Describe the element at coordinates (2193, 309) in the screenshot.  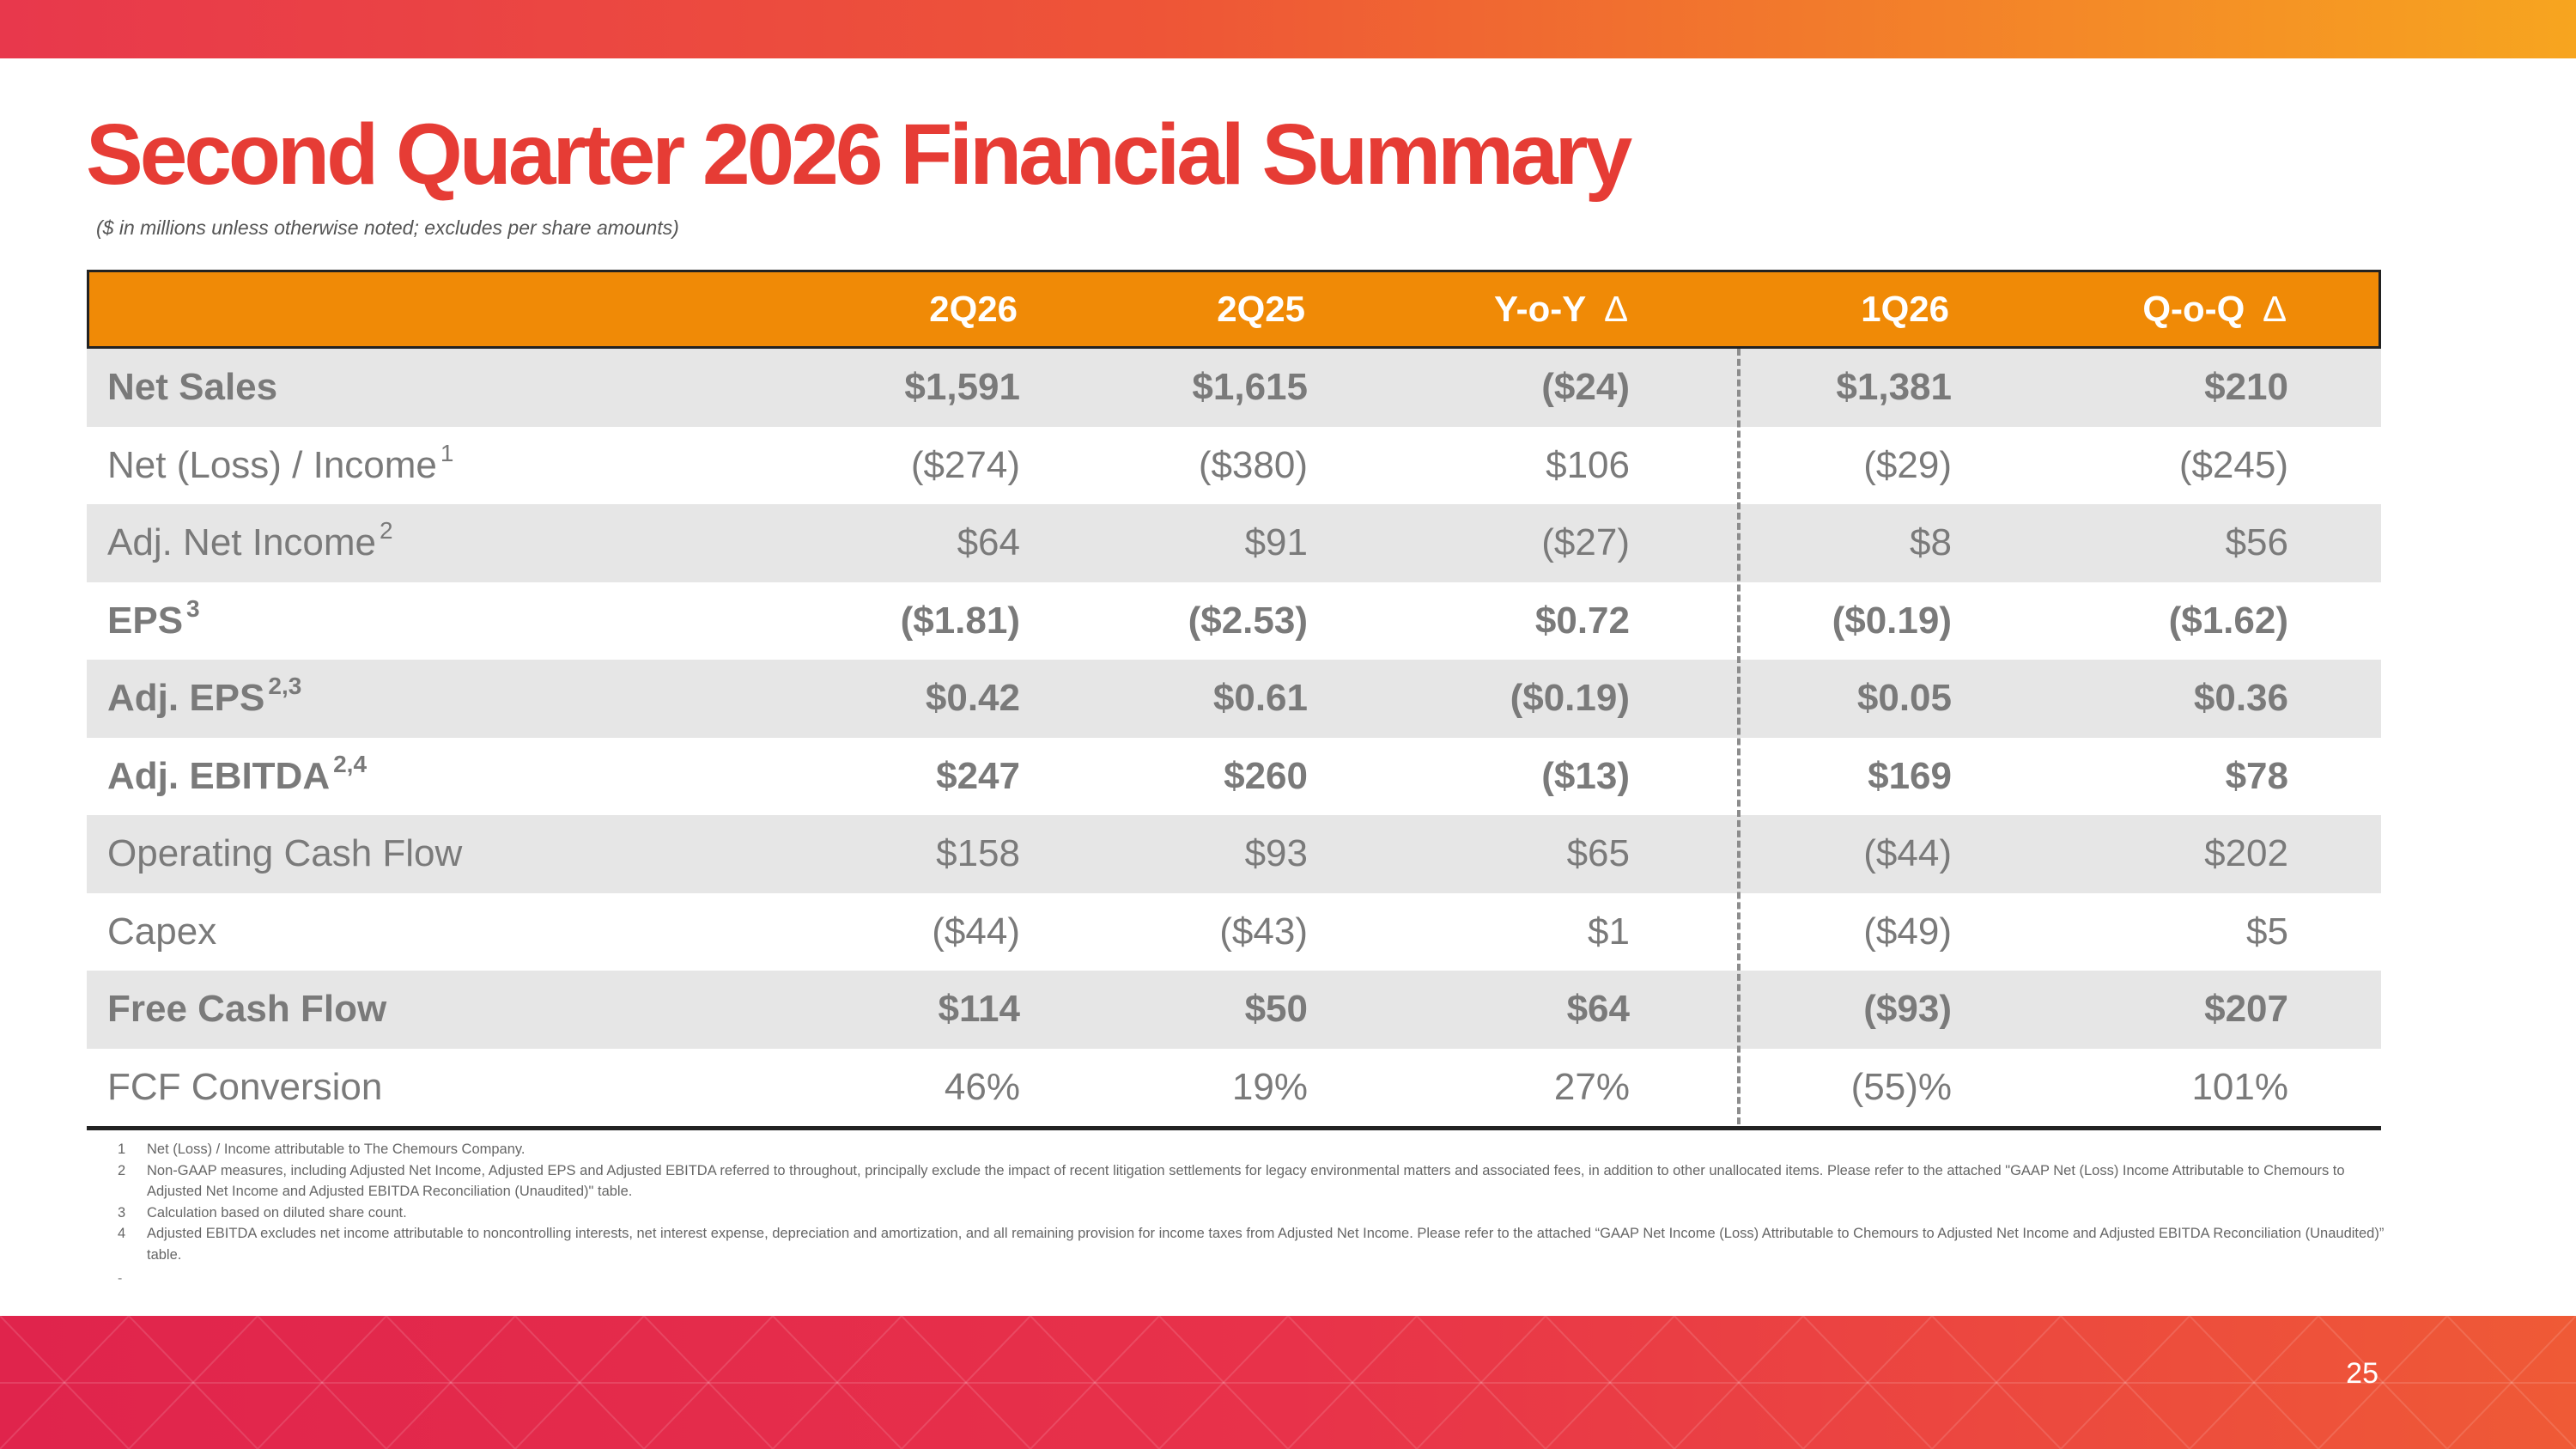
I see `header-qoq-label: Q-o-Q` at that location.